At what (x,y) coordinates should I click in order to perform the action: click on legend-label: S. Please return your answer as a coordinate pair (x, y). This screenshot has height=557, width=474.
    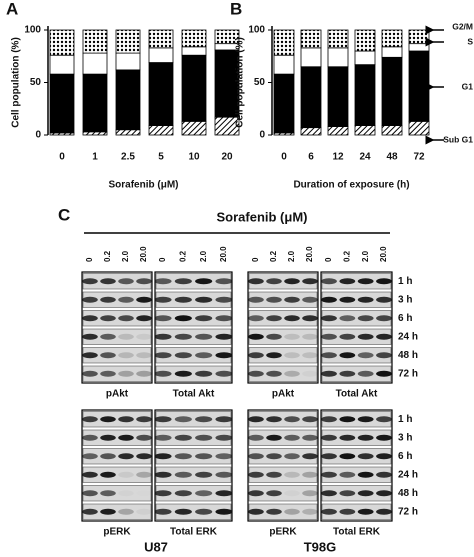
    Looking at the image, I should click on (470, 41).